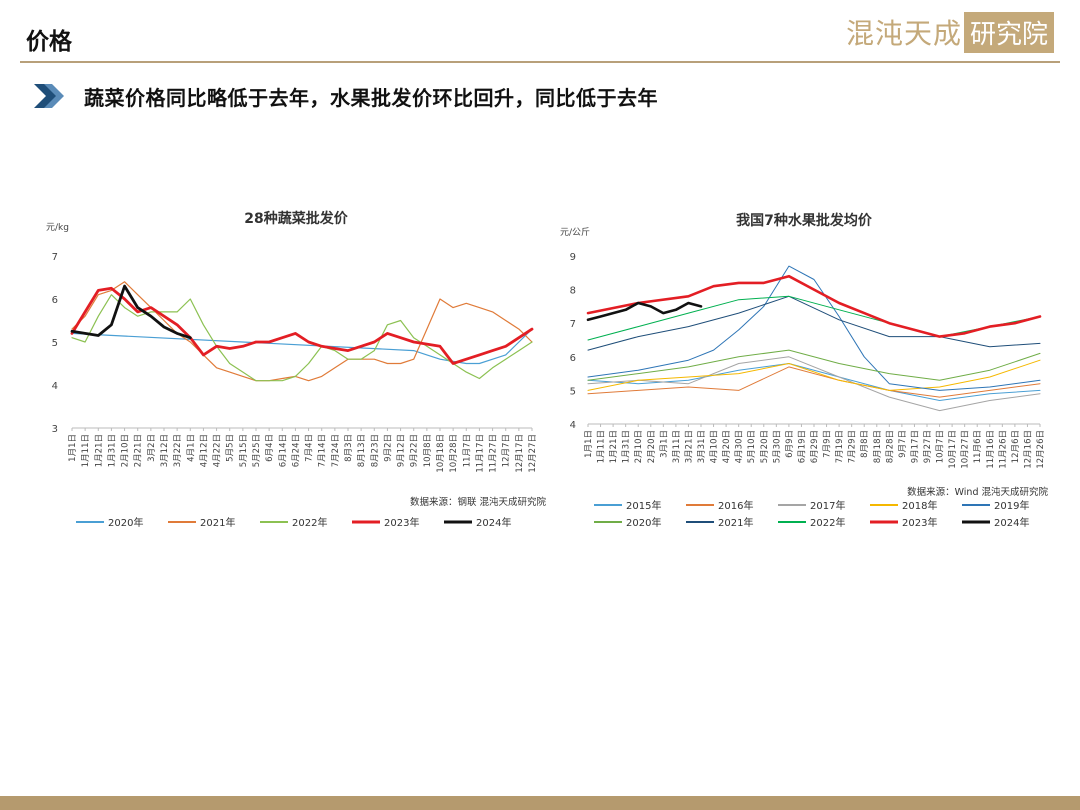 The width and height of the screenshot is (1080, 810). Describe the element at coordinates (244, 450) in the screenshot. I see `x-tick-label: 5月15日` at that location.